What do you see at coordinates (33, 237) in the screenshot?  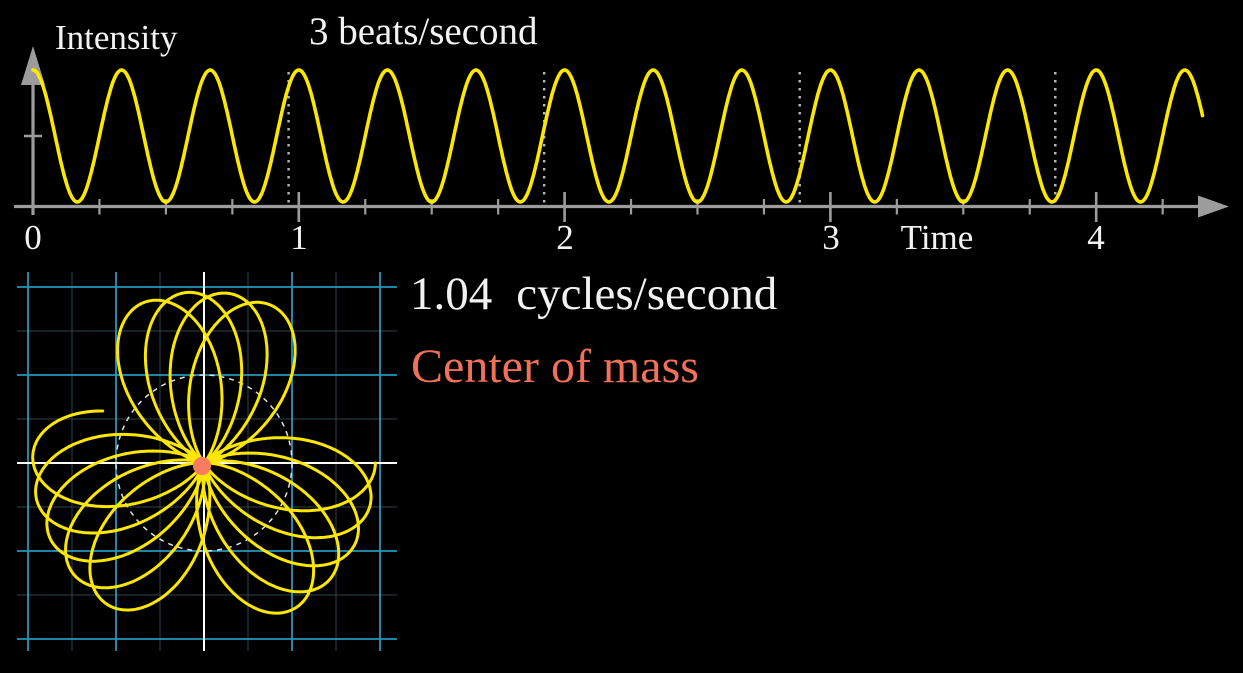 I see `x-tick-label-0: 0` at bounding box center [33, 237].